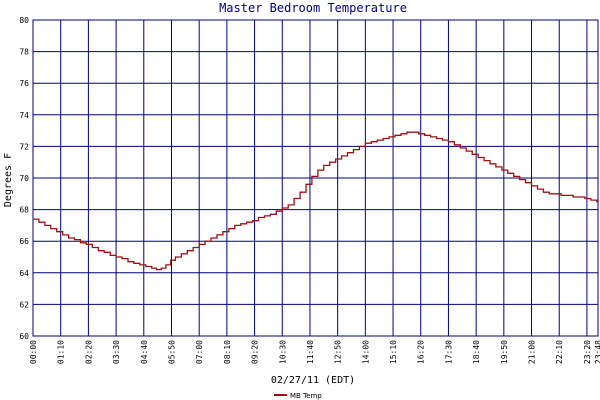 This screenshot has width=600, height=400. Describe the element at coordinates (282, 352) in the screenshot. I see `x-tick-label: 10:30` at that location.